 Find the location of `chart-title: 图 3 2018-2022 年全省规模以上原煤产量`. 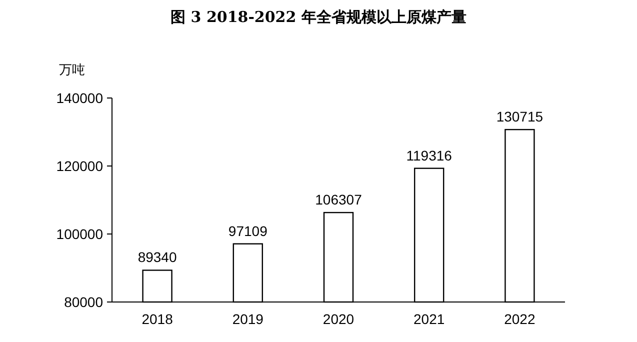

chart-title: 图 3 2018-2022 年全省规模以上原煤产量 is located at coordinates (318, 17).